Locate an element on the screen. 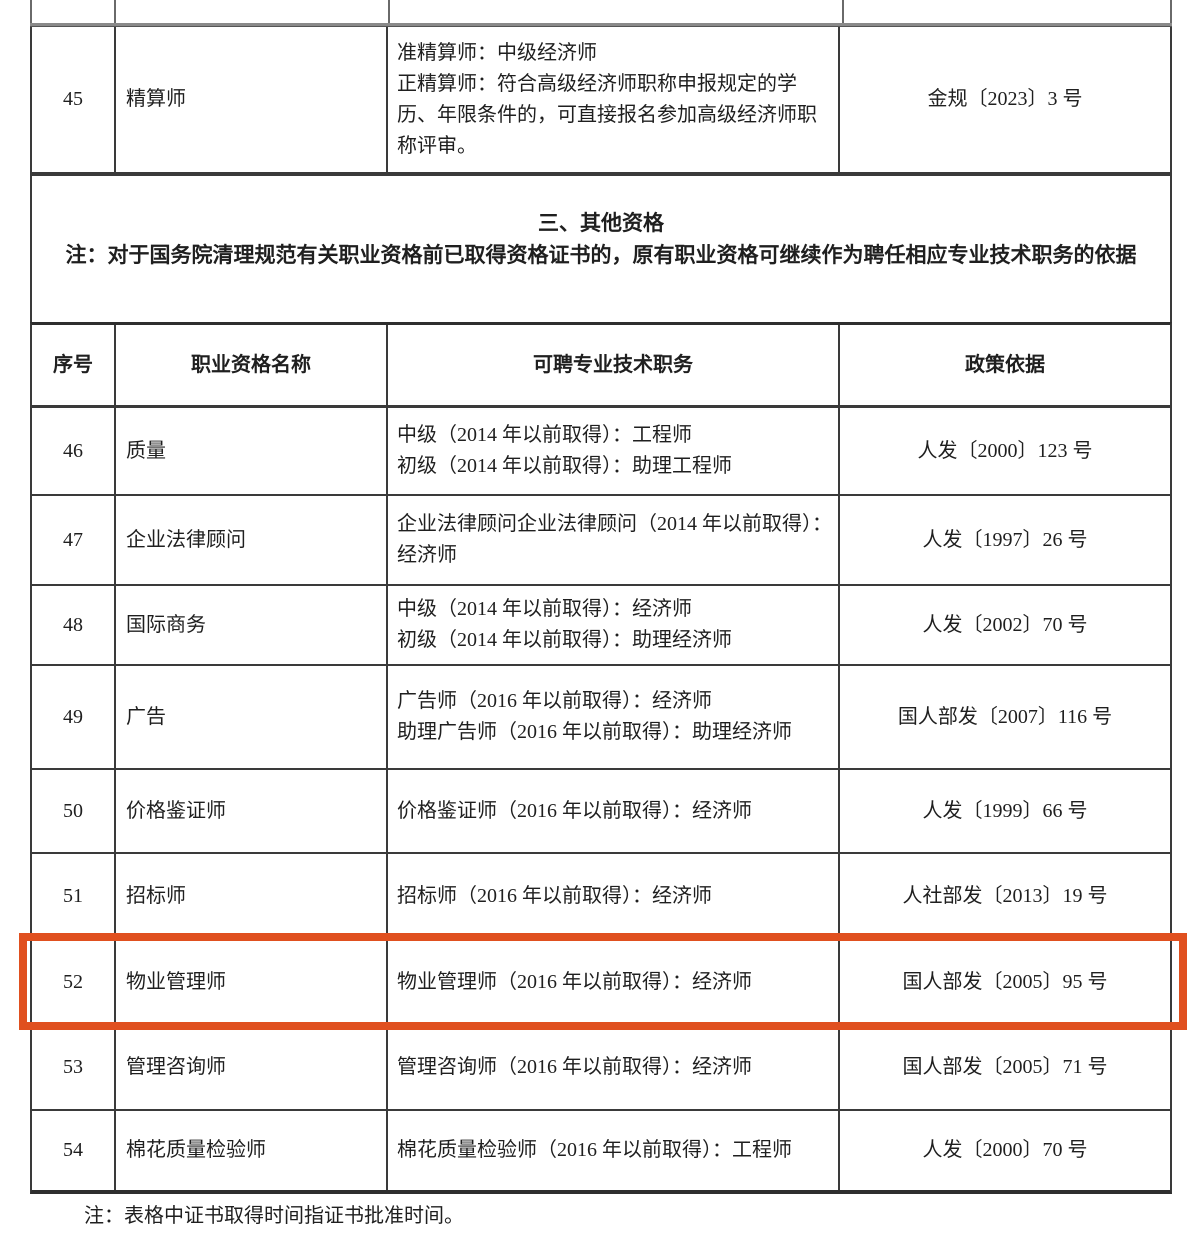  qualification-name: 广告 is located at coordinates (146, 716).